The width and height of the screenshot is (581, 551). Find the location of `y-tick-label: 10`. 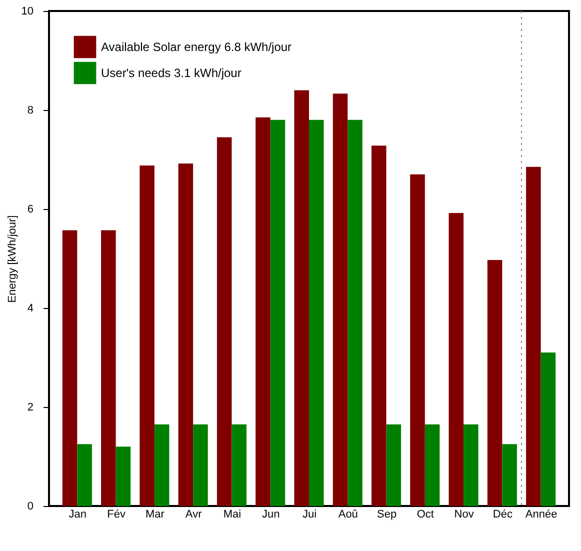

y-tick-label: 10 is located at coordinates (27, 12).